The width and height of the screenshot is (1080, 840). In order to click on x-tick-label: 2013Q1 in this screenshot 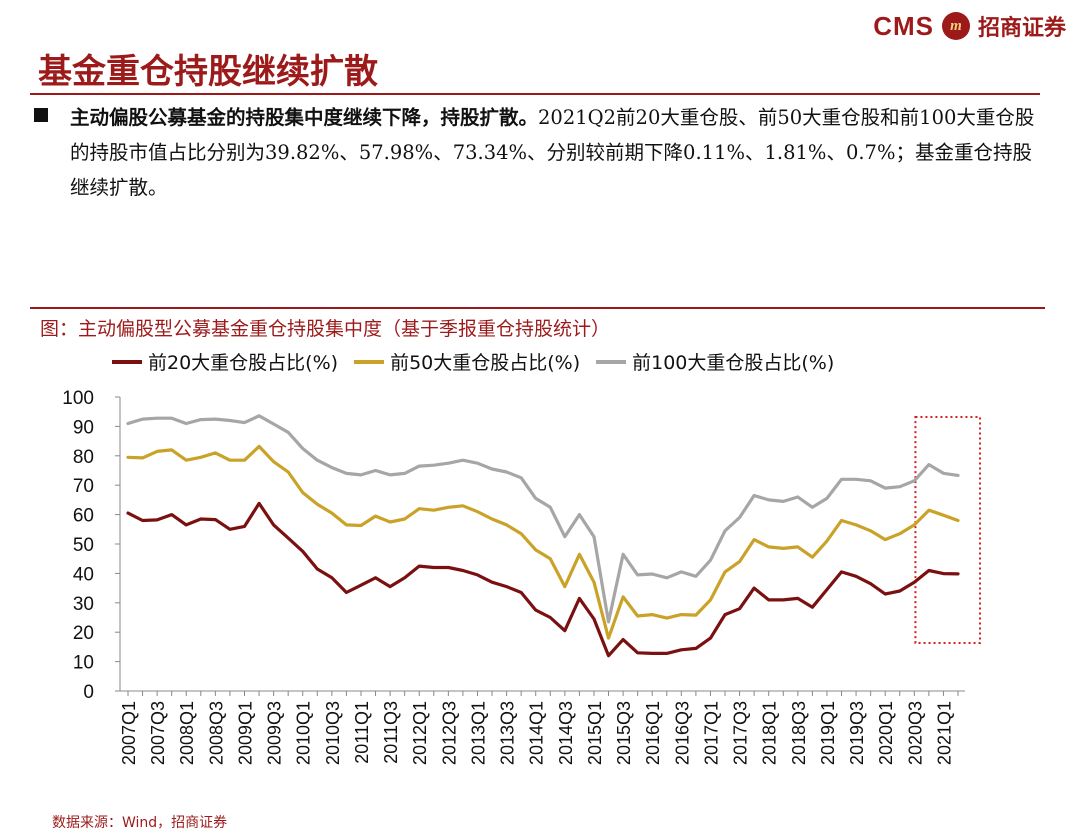, I will do `click(478, 733)`.